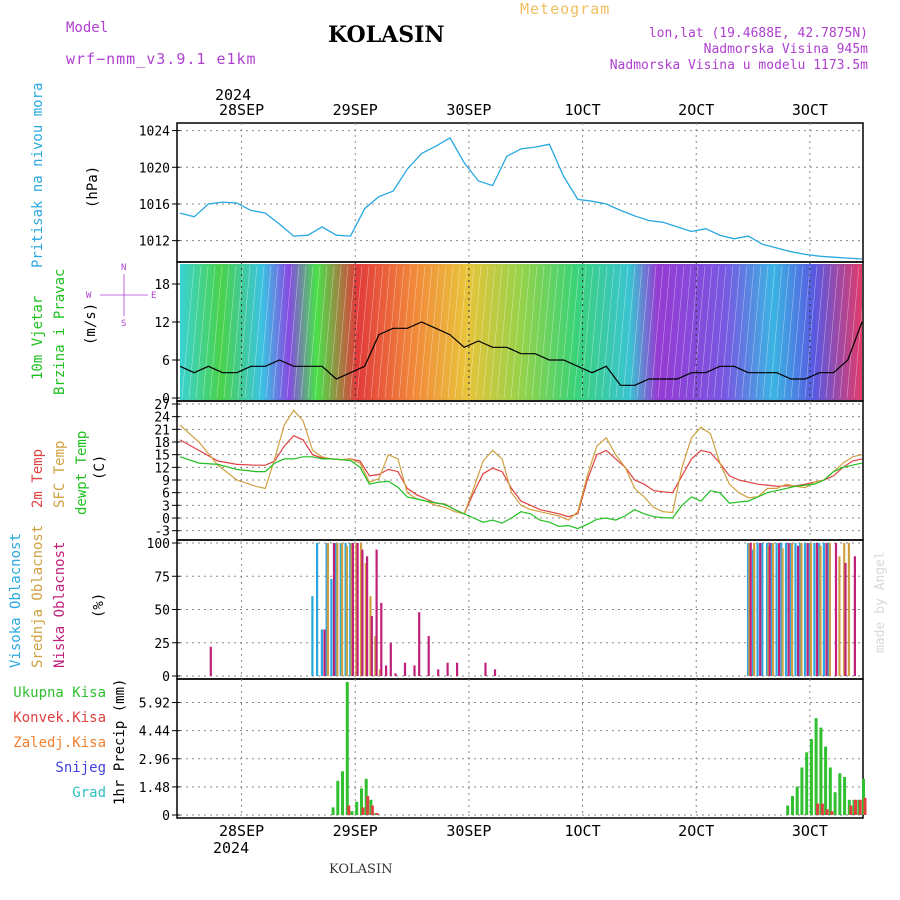  What do you see at coordinates (162, 577) in the screenshot?
I see `y-tick-label: 75` at bounding box center [162, 577].